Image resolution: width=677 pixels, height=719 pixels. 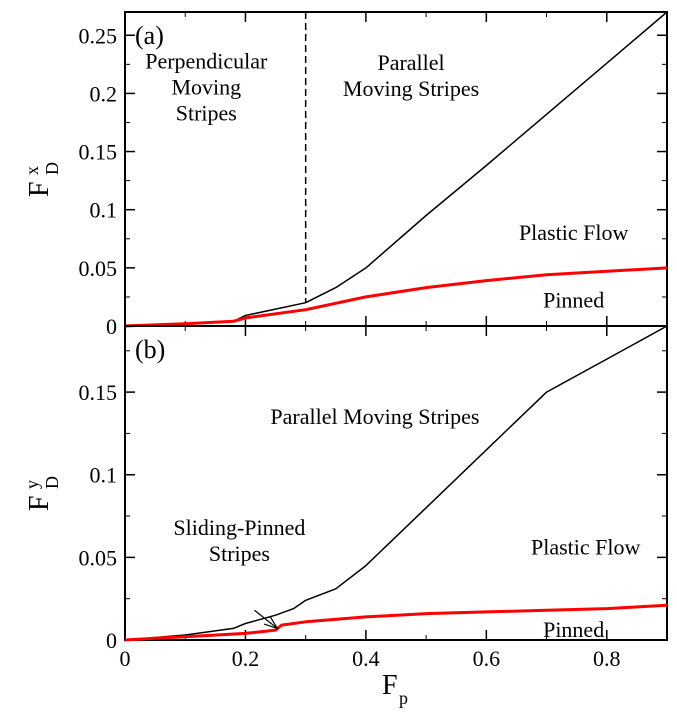 I want to click on panel-a-ytick-label: 0.2, so click(x=104, y=93).